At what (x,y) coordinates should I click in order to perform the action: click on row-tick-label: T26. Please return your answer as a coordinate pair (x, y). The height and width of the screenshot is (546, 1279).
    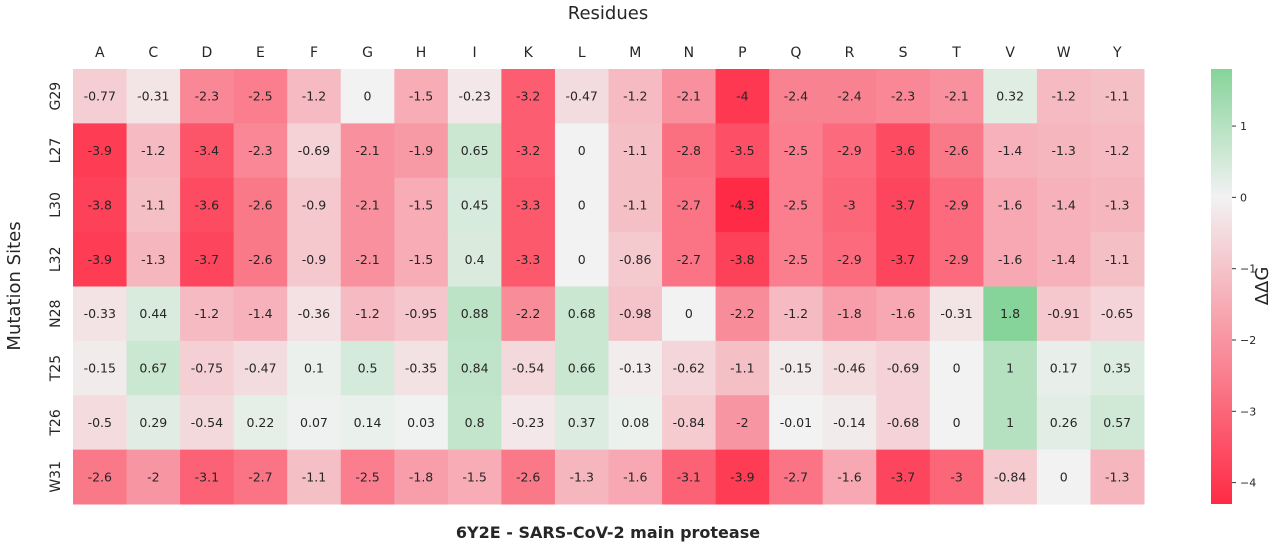
    Looking at the image, I should click on (56, 422).